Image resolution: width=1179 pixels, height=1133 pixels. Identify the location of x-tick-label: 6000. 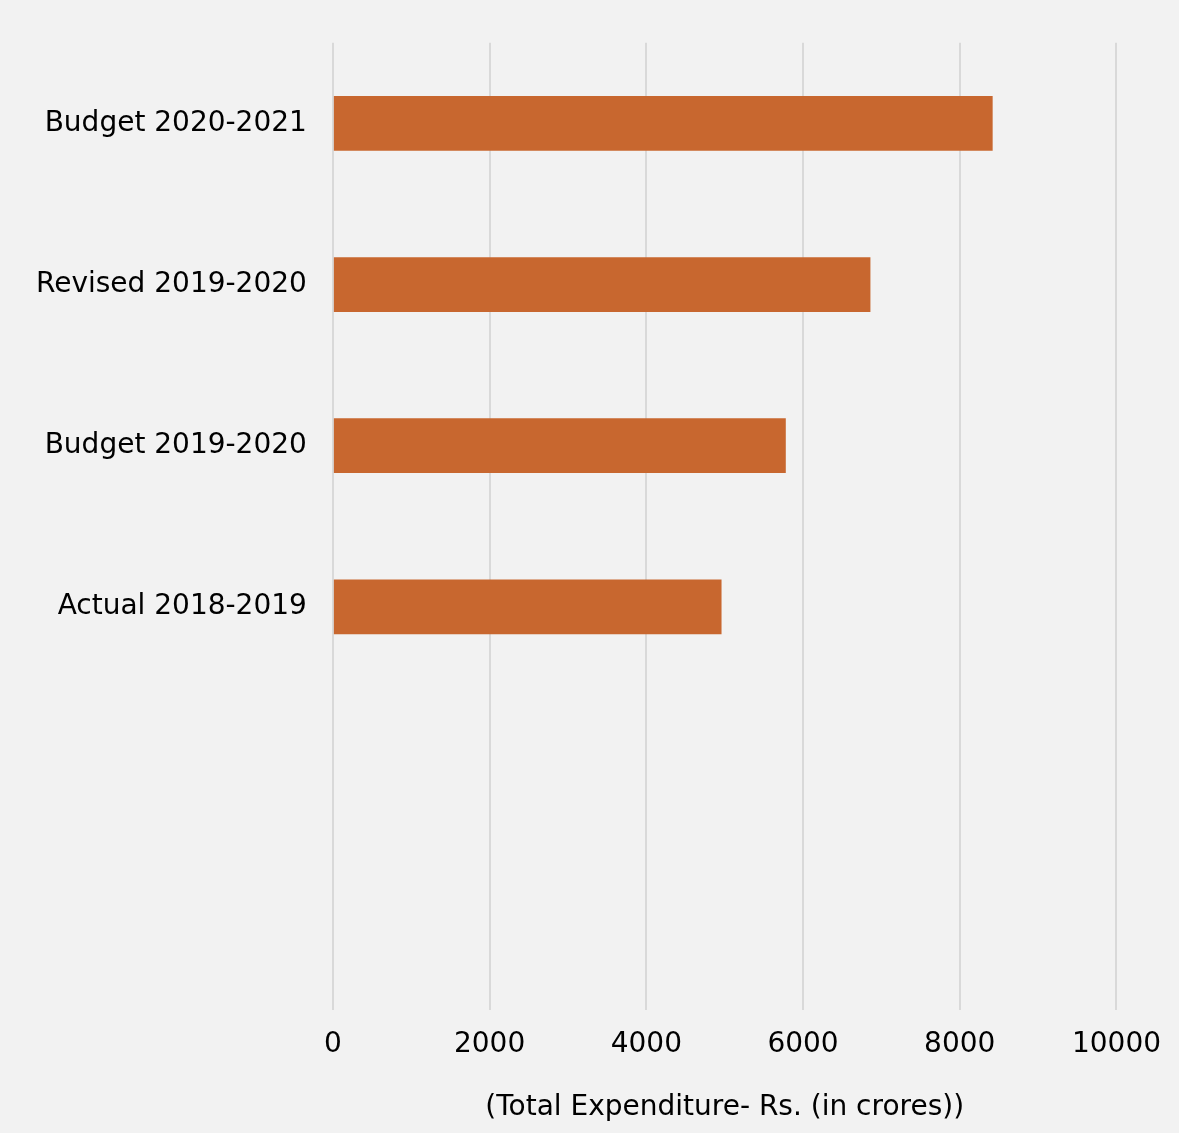
(803, 1042).